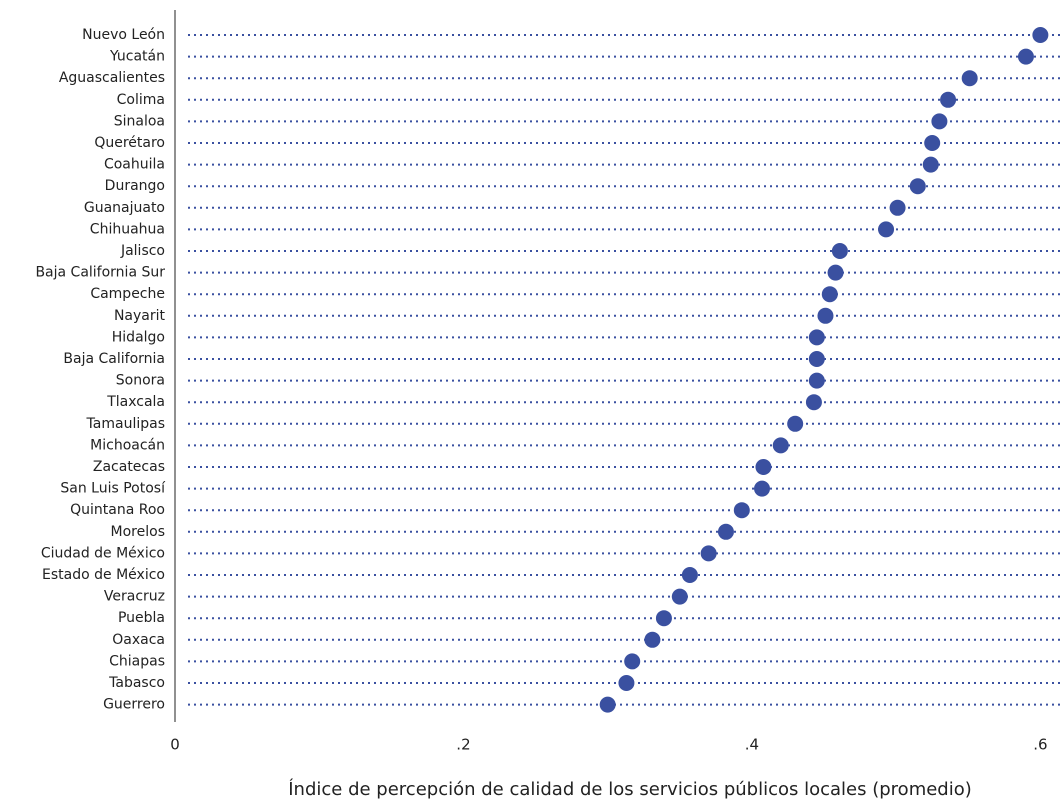 The width and height of the screenshot is (1064, 804). I want to click on x-tick-label: 0, so click(175, 745).